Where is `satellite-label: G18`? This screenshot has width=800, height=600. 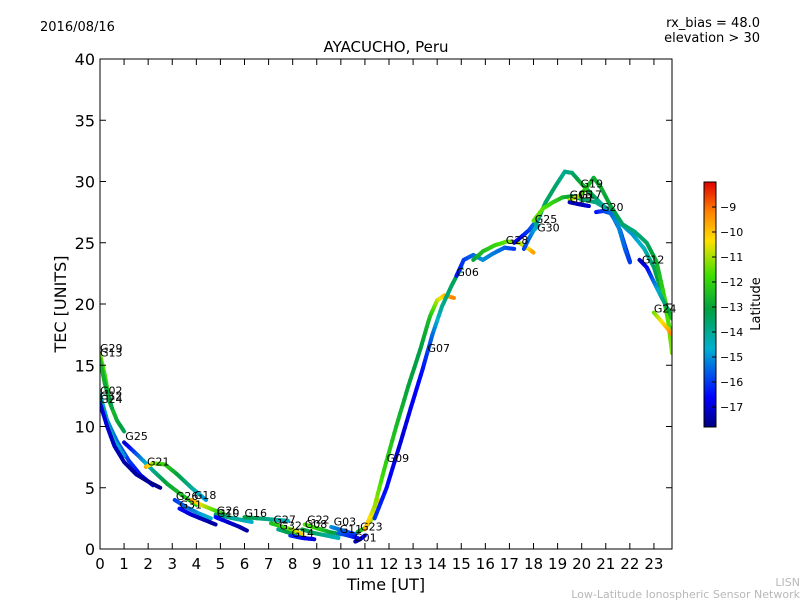 satellite-label: G18 is located at coordinates (205, 495).